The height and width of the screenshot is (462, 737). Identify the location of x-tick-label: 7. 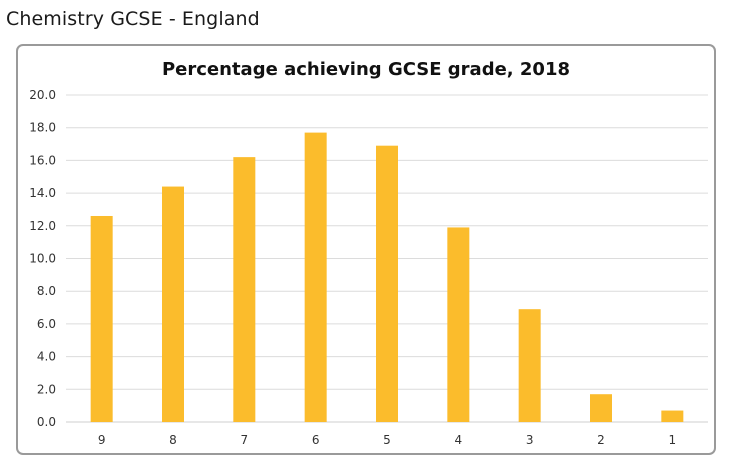
(245, 440).